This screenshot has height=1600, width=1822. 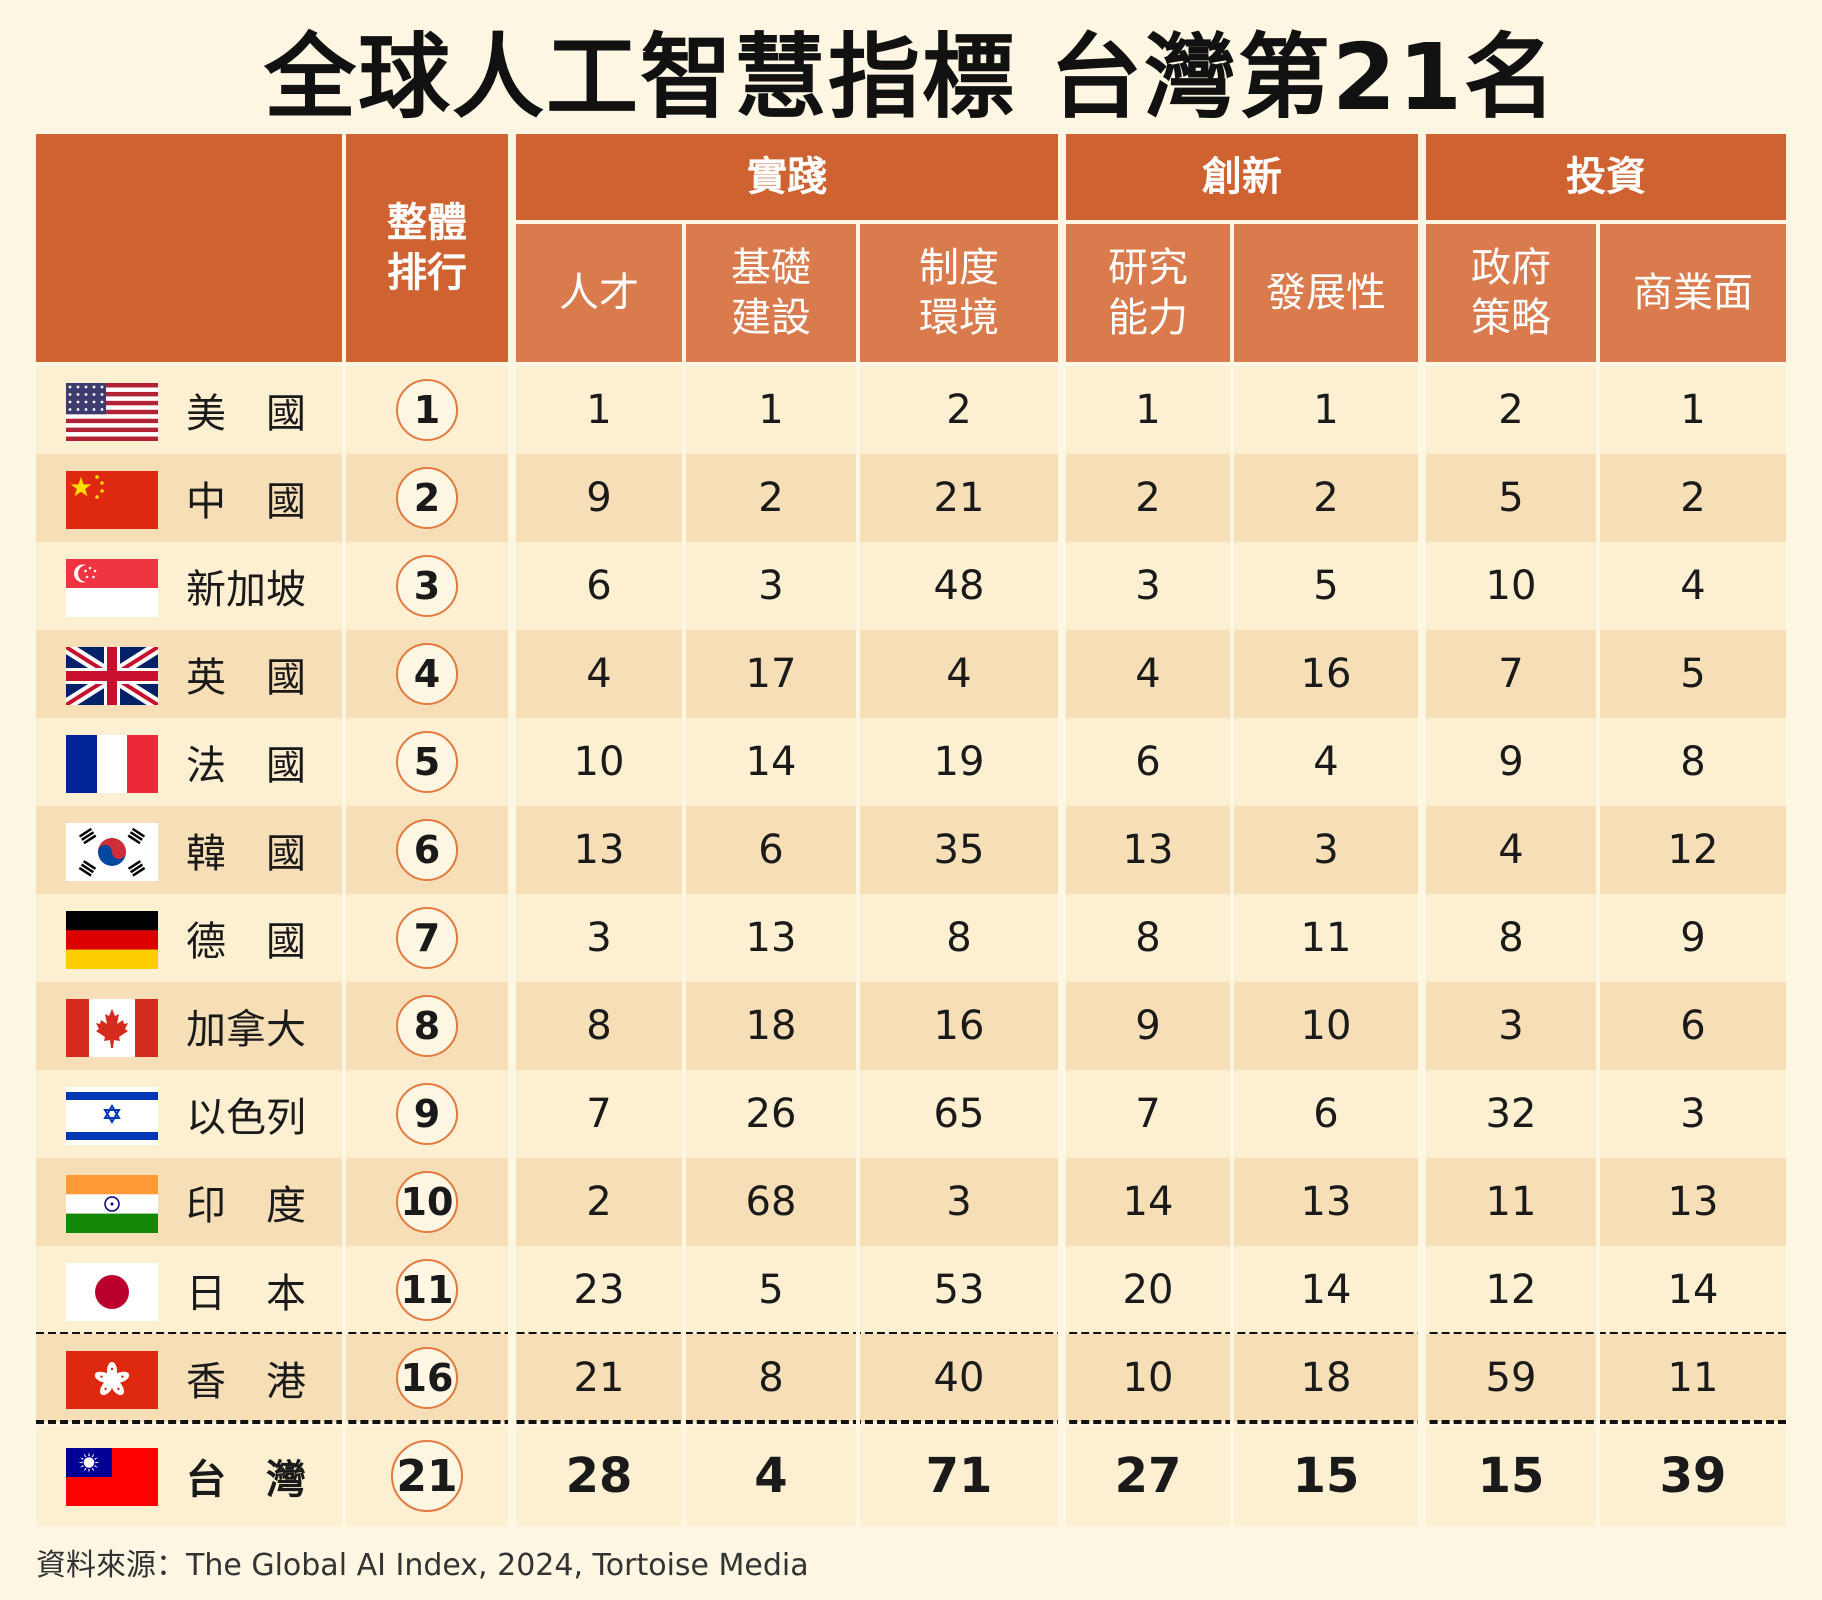 I want to click on rank-badge: 5, so click(x=427, y=762).